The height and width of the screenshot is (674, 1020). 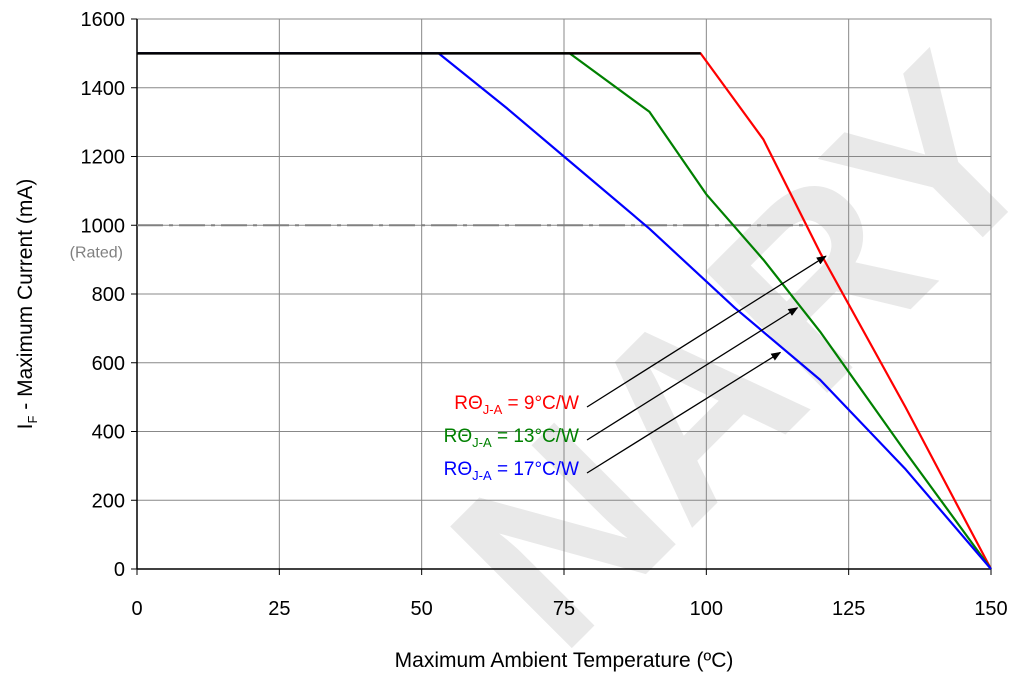 I want to click on y-axis-title-sub: F, so click(x=32, y=419).